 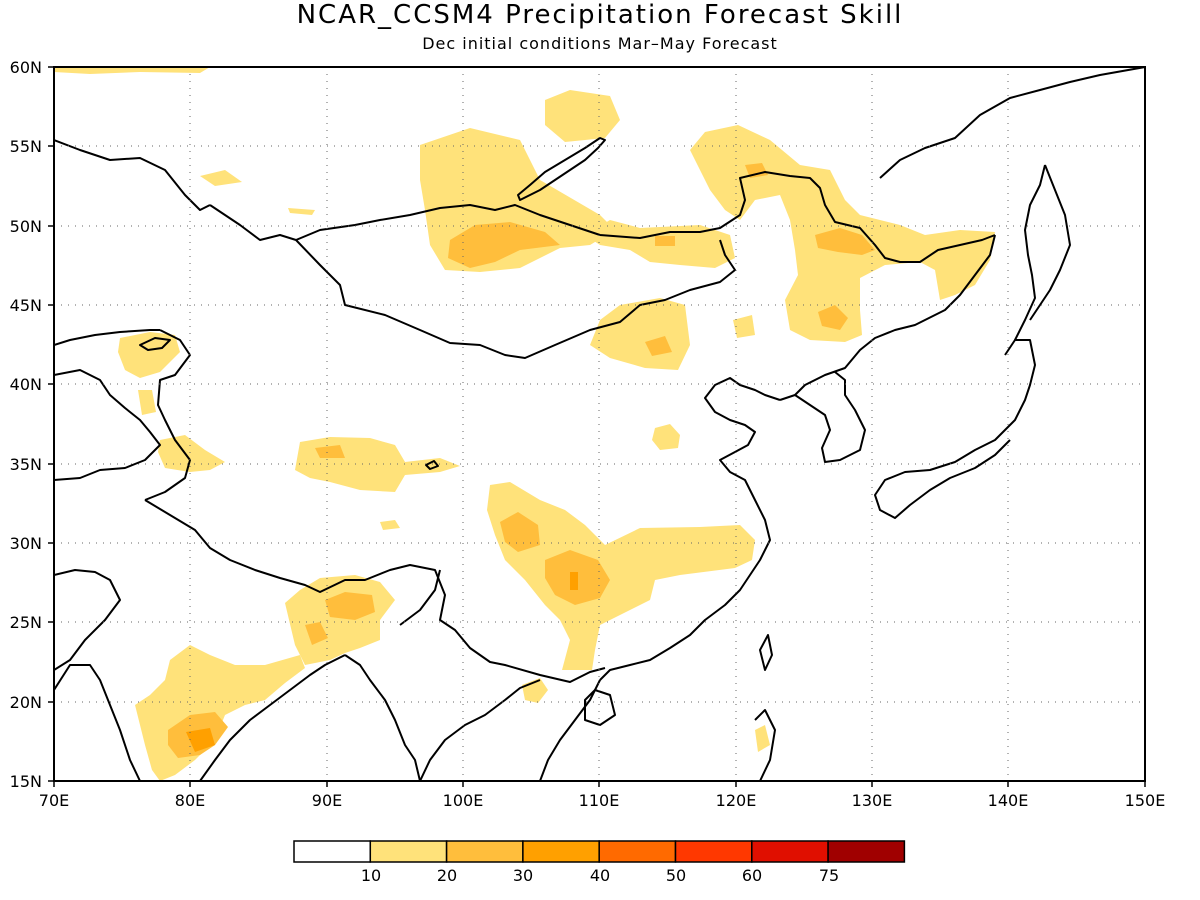 What do you see at coordinates (600, 43) in the screenshot?
I see `map-subtitle: Dec initial conditions Mar–May Forecast` at bounding box center [600, 43].